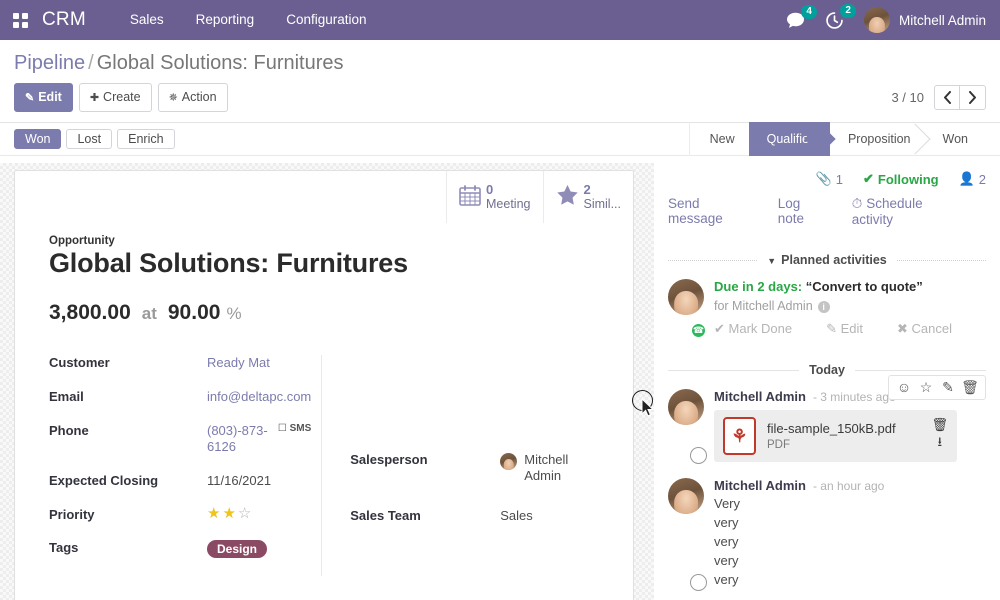 The width and height of the screenshot is (1000, 600). What do you see at coordinates (567, 197) in the screenshot?
I see `star-icon` at bounding box center [567, 197].